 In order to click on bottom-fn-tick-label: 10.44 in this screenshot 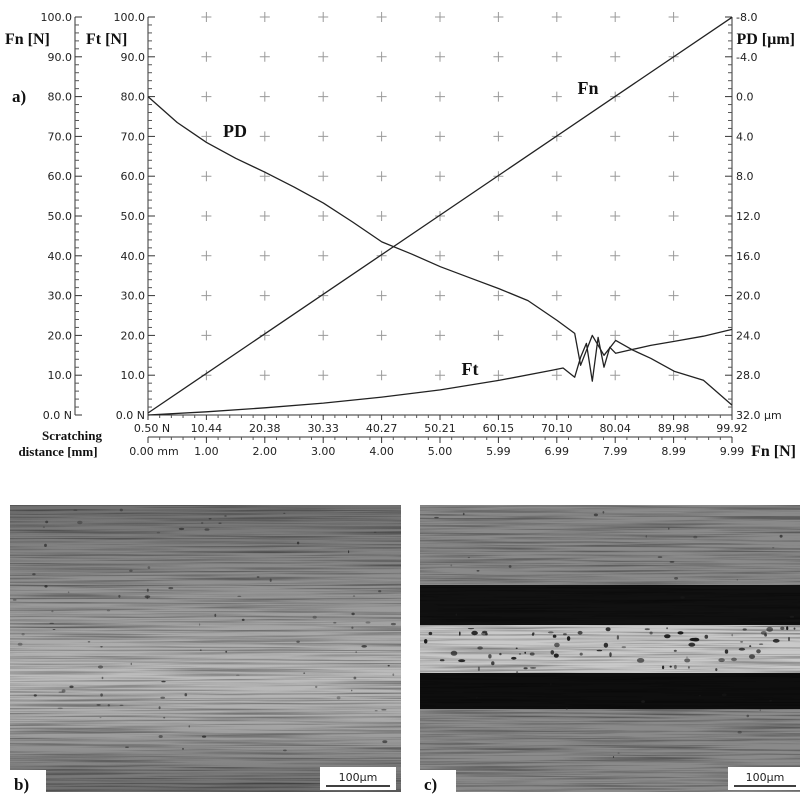, I will do `click(207, 428)`.